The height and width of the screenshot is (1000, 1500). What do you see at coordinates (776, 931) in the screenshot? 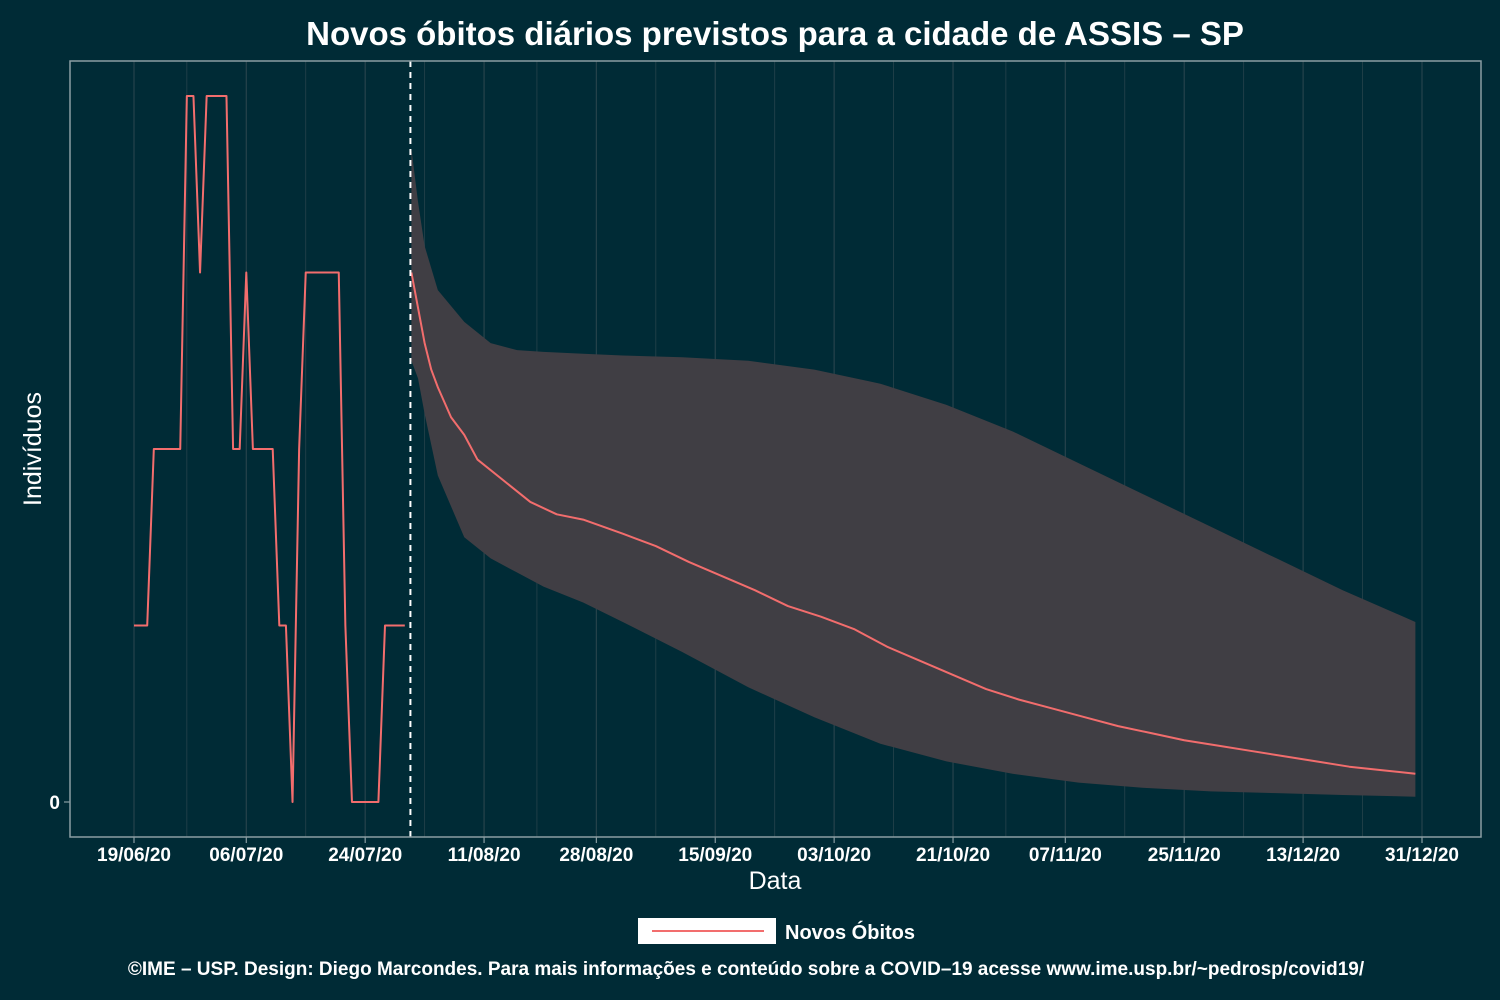
I see `legend: Novos Óbitos` at bounding box center [776, 931].